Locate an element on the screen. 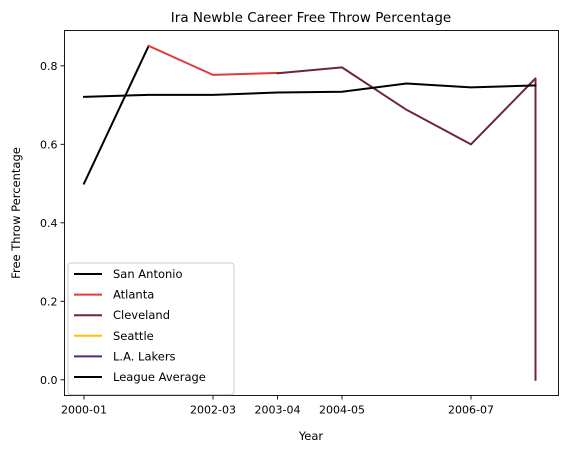 This screenshot has height=453, width=570. legend-box is located at coordinates (151, 329).